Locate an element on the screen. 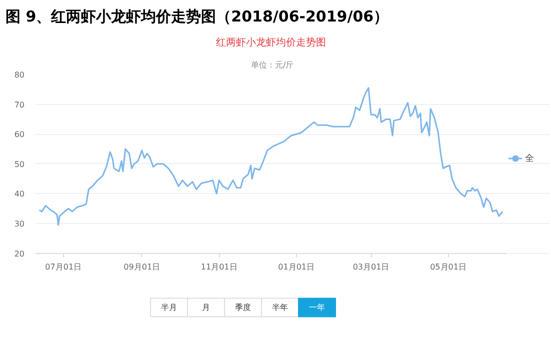 Image resolution: width=551 pixels, height=341 pixels. y-tick-label: 30 is located at coordinates (19, 224).